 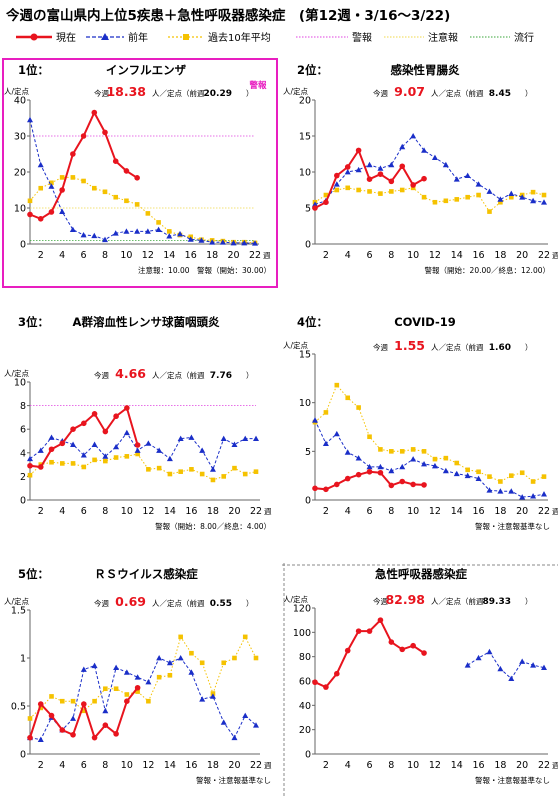 I want to click on prev-week-value: 8.45, so click(x=500, y=94).